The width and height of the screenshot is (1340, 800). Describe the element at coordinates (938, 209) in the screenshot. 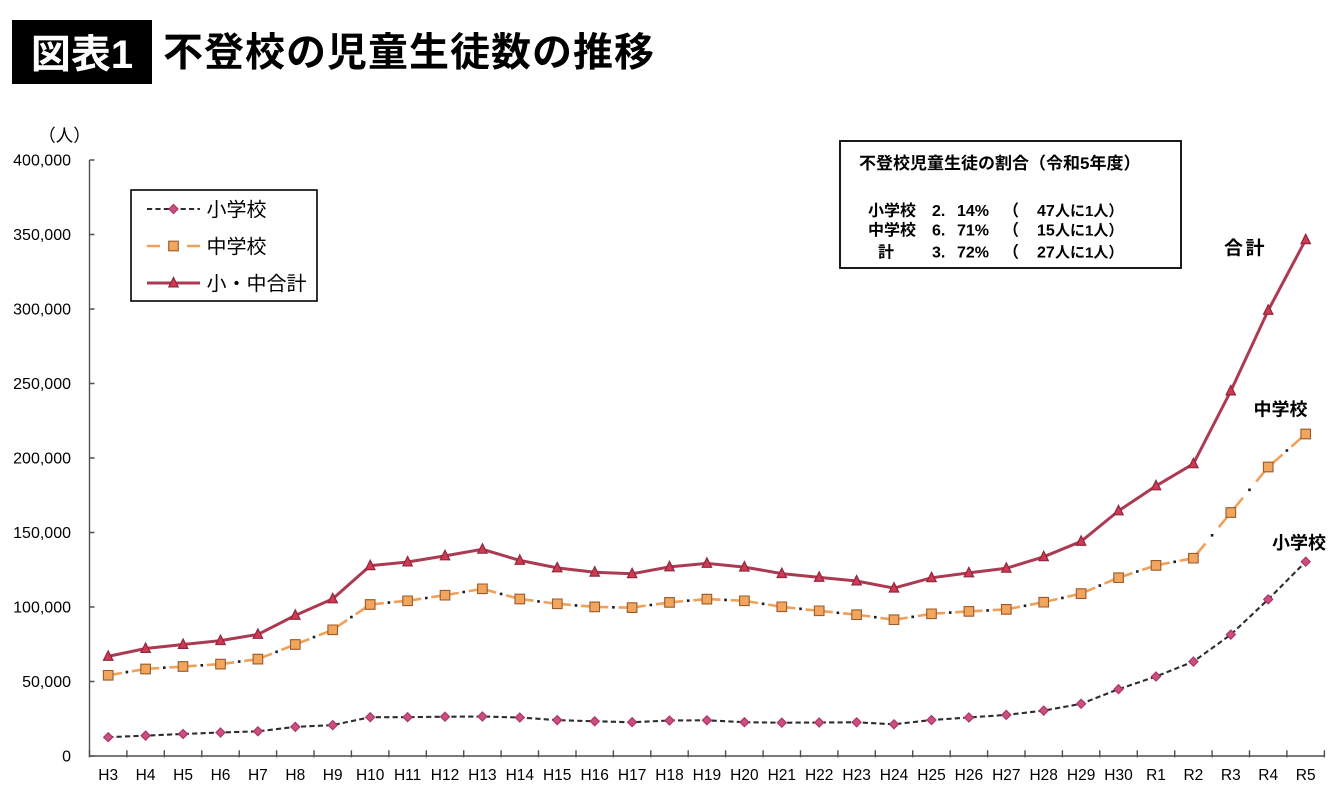

I see `svg-text: 2.` at that location.